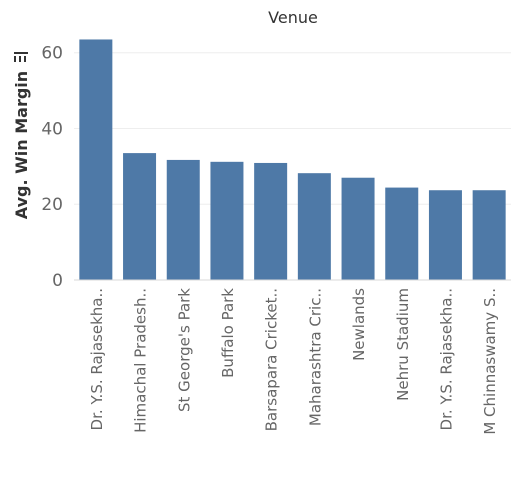 Image resolution: width=511 pixels, height=481 pixels. I want to click on x-tick-label: Newlands, so click(359, 324).